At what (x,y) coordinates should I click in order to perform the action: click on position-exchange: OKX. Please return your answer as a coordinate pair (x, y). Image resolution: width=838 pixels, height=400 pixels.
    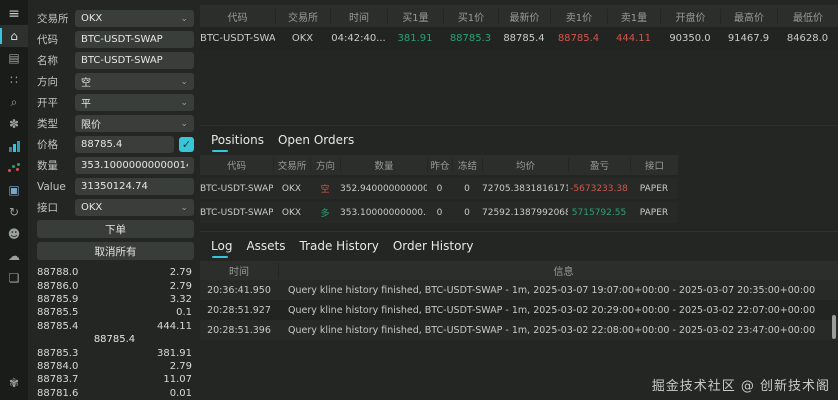
    Looking at the image, I should click on (291, 212).